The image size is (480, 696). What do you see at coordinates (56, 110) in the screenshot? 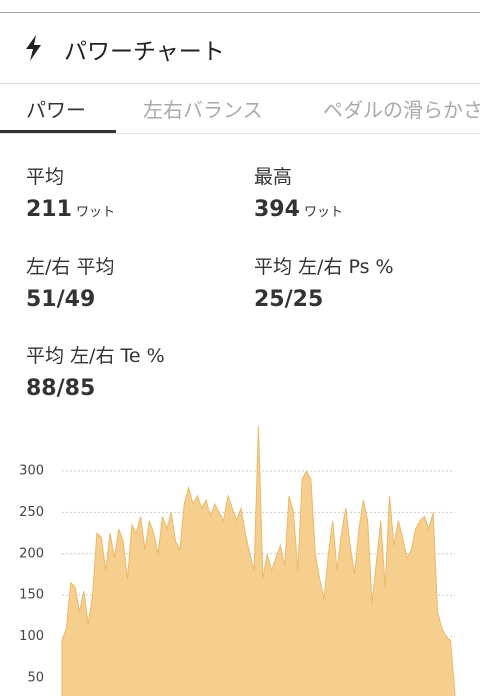
I see `tab: パワー` at bounding box center [56, 110].